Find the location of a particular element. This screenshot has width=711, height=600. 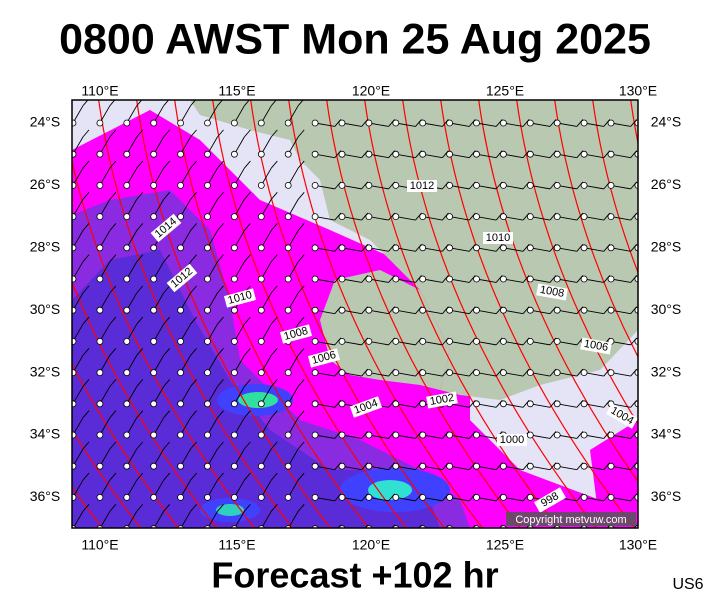

isobar-label: 1002 is located at coordinates (442, 400).